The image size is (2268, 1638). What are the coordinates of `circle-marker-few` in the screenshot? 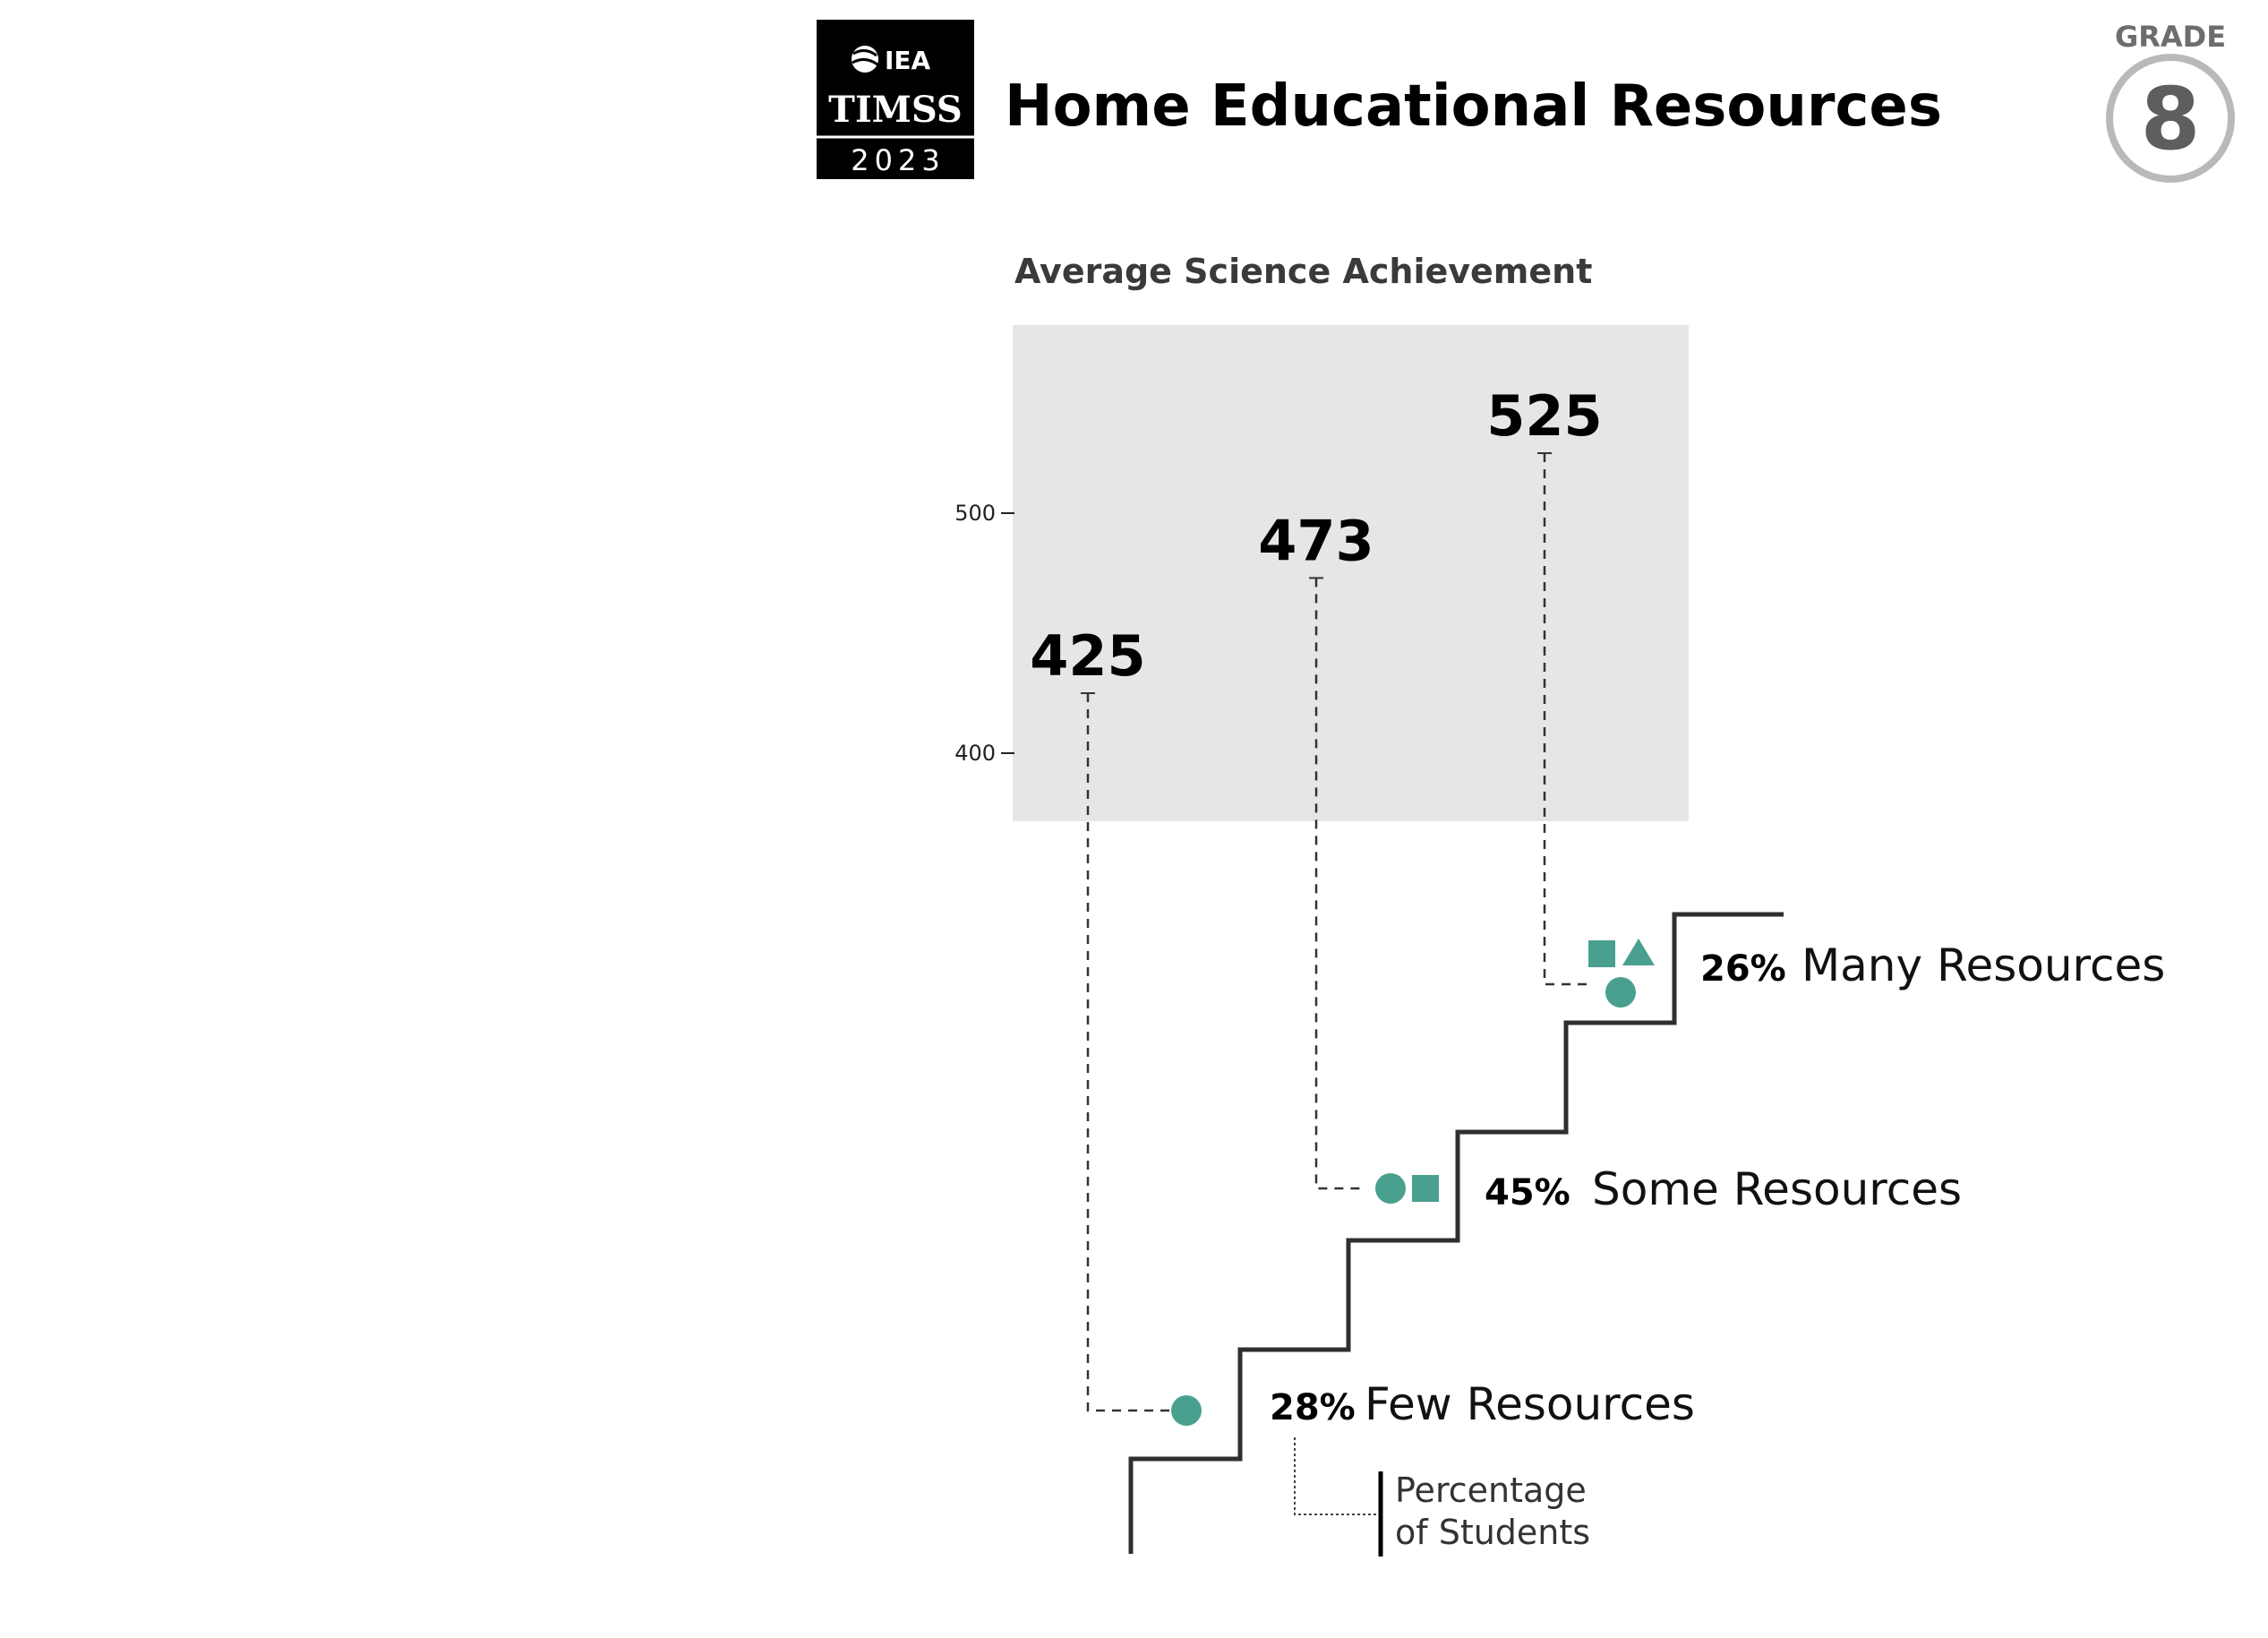 It's located at (1186, 1410).